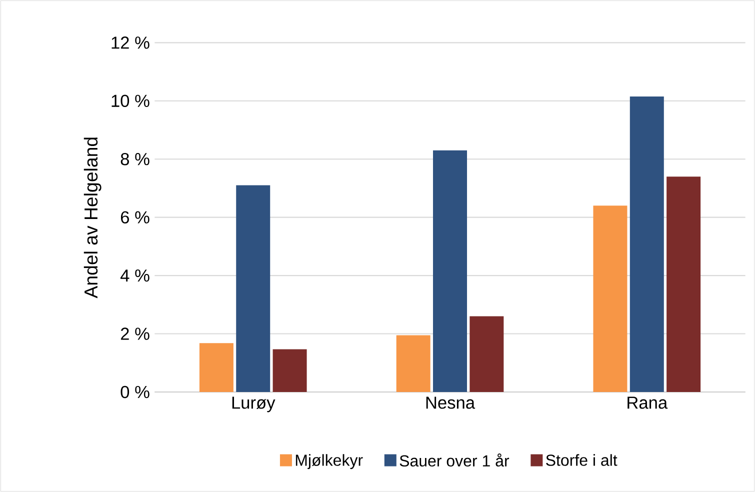 The width and height of the screenshot is (755, 492). I want to click on y-tick-label: 0 %, so click(135, 392).